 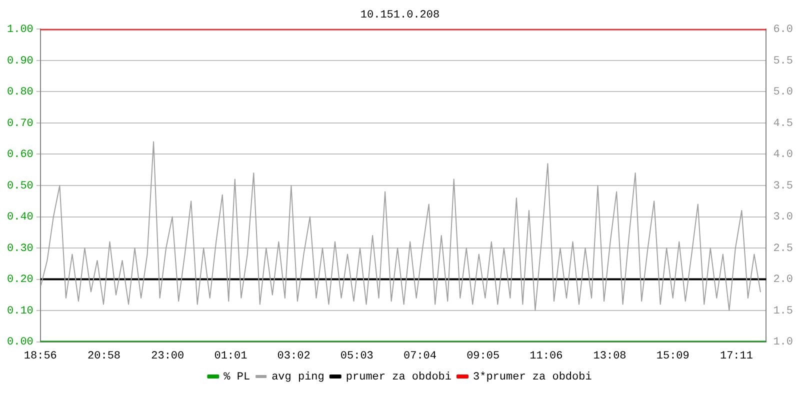 What do you see at coordinates (609, 356) in the screenshot?
I see `x-tick-label: 13:08` at bounding box center [609, 356].